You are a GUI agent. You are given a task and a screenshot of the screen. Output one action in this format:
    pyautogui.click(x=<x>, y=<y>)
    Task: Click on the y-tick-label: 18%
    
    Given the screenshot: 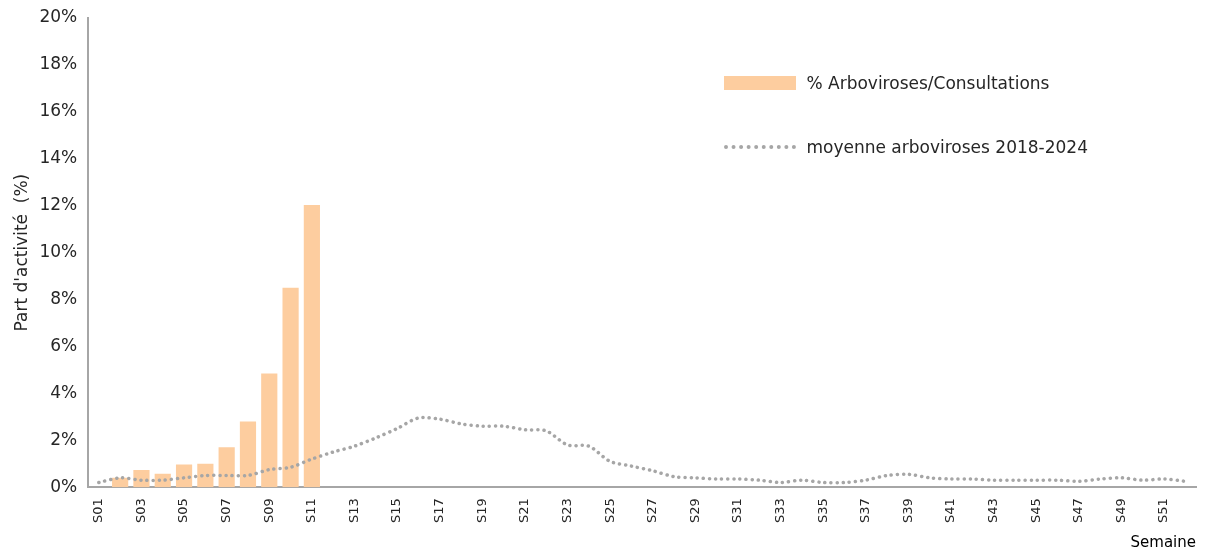 What is the action you would take?
    pyautogui.click(x=58, y=63)
    